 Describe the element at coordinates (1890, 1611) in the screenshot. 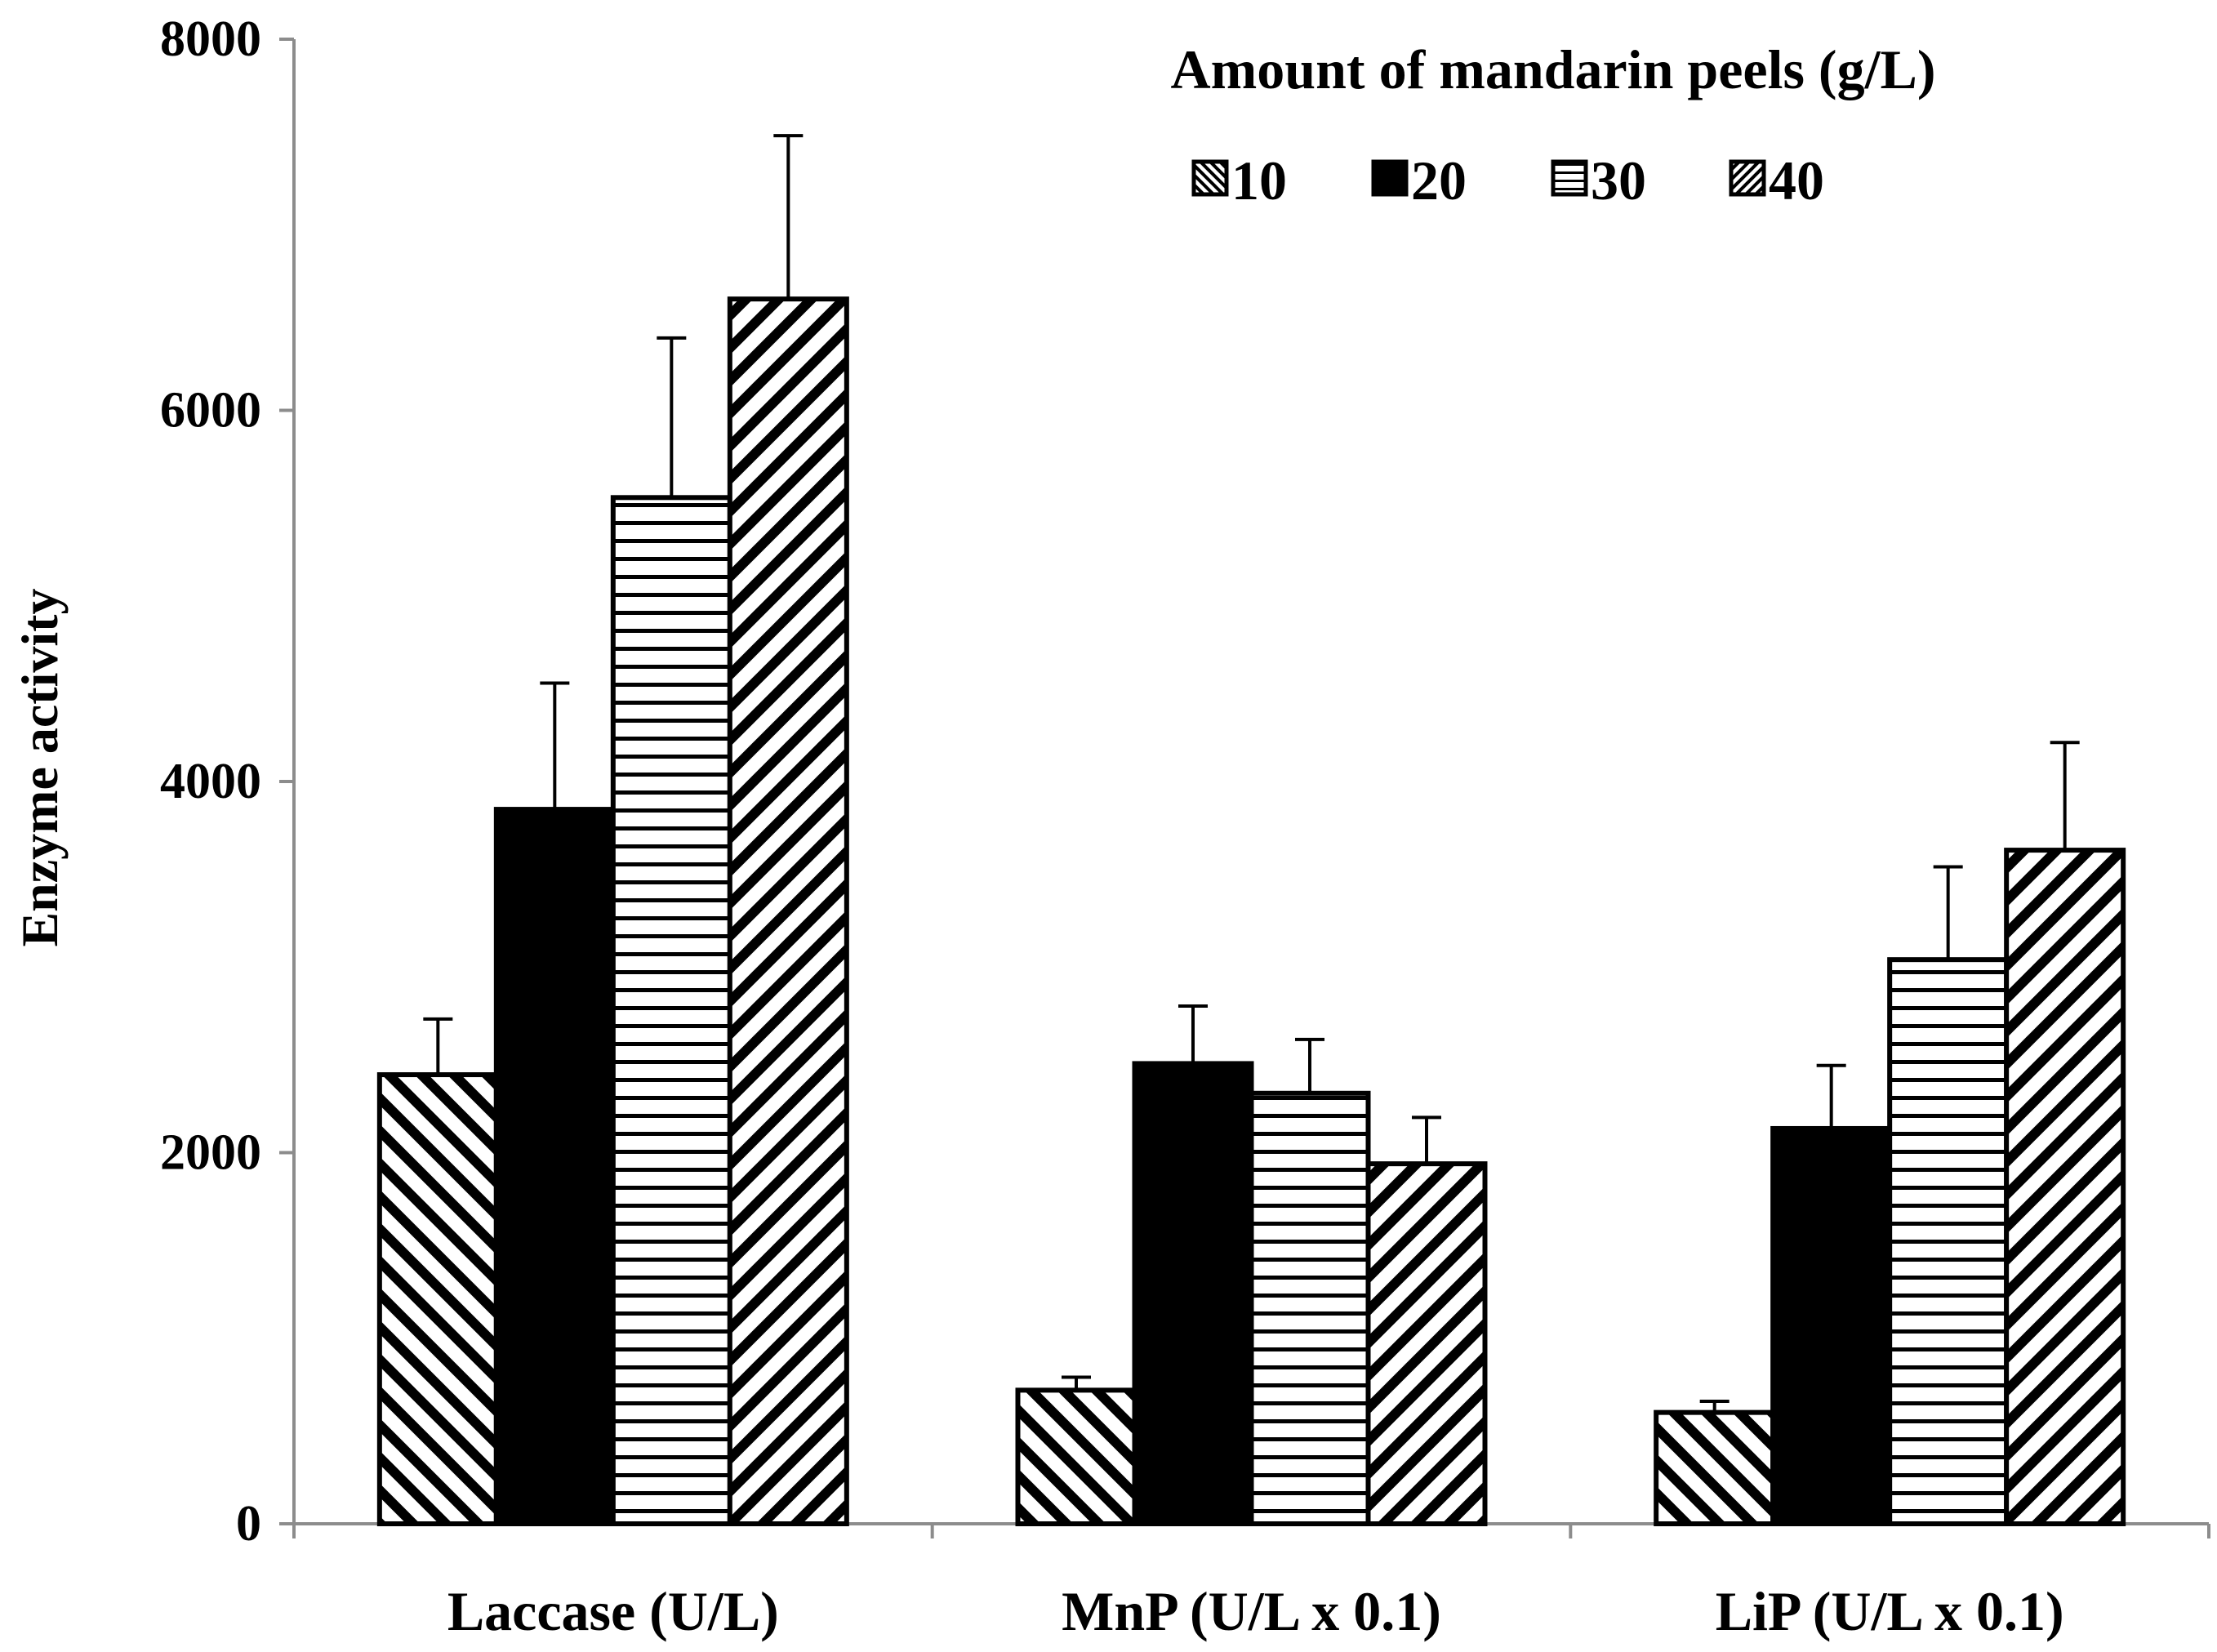

I see `category-label-2: LiP (U/L x 0.1)` at that location.